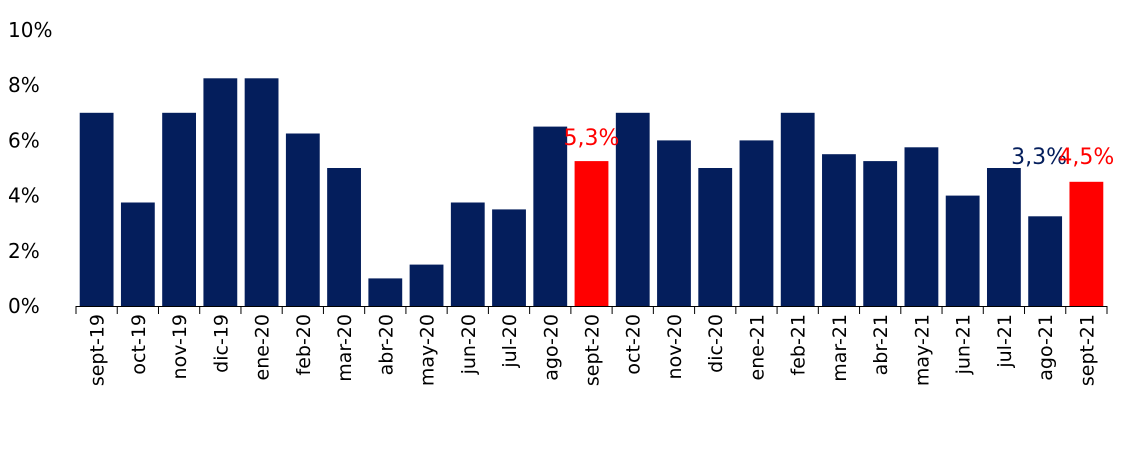 The image size is (1131, 454). I want to click on x-tick-label: mar-21, so click(840, 348).